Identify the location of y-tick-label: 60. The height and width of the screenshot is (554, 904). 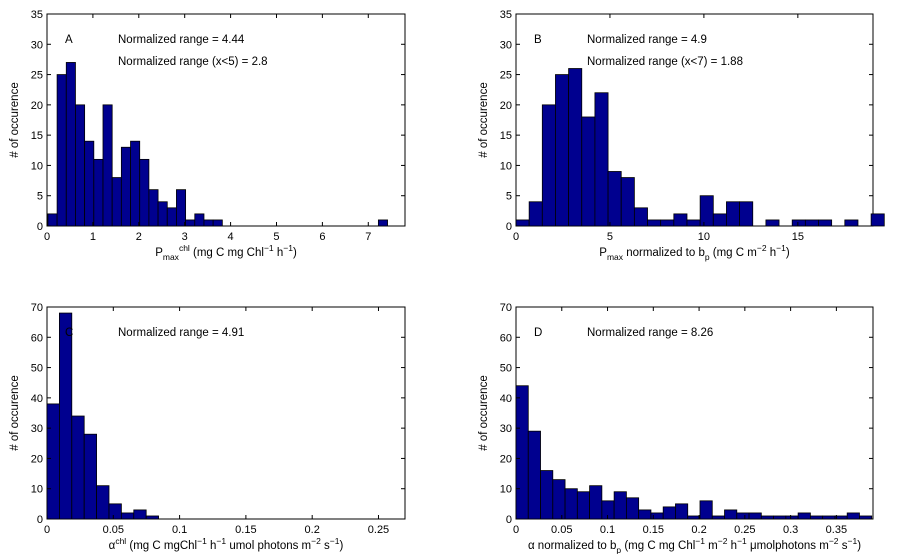
(37, 338).